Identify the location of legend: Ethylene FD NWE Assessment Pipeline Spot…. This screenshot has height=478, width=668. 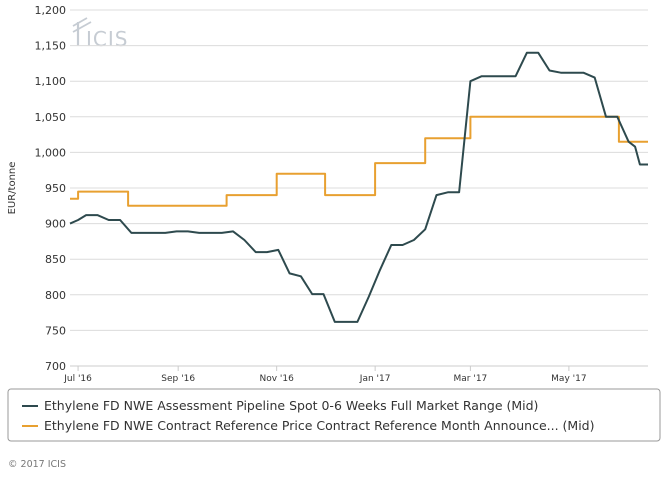
(334, 415).